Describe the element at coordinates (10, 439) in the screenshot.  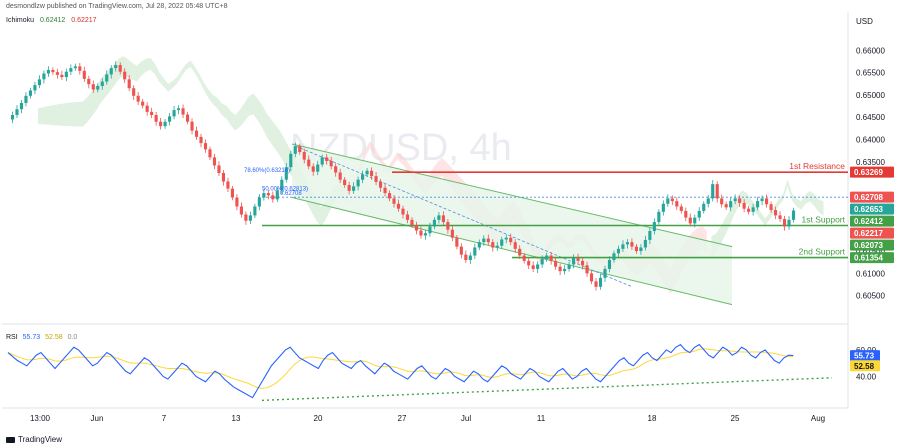
I see `tradingview-logo-icon` at that location.